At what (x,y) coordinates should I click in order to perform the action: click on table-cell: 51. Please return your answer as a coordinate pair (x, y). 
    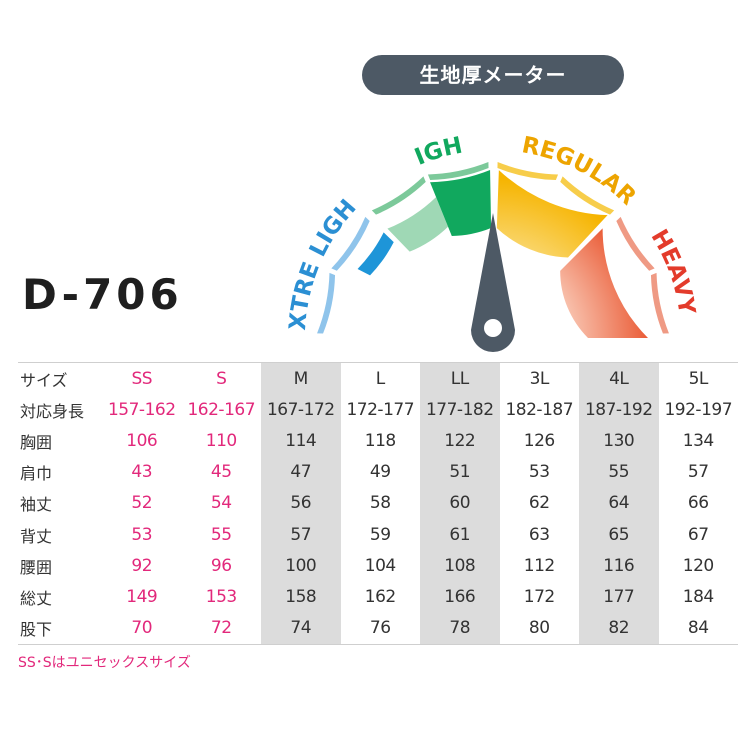
    Looking at the image, I should click on (460, 472).